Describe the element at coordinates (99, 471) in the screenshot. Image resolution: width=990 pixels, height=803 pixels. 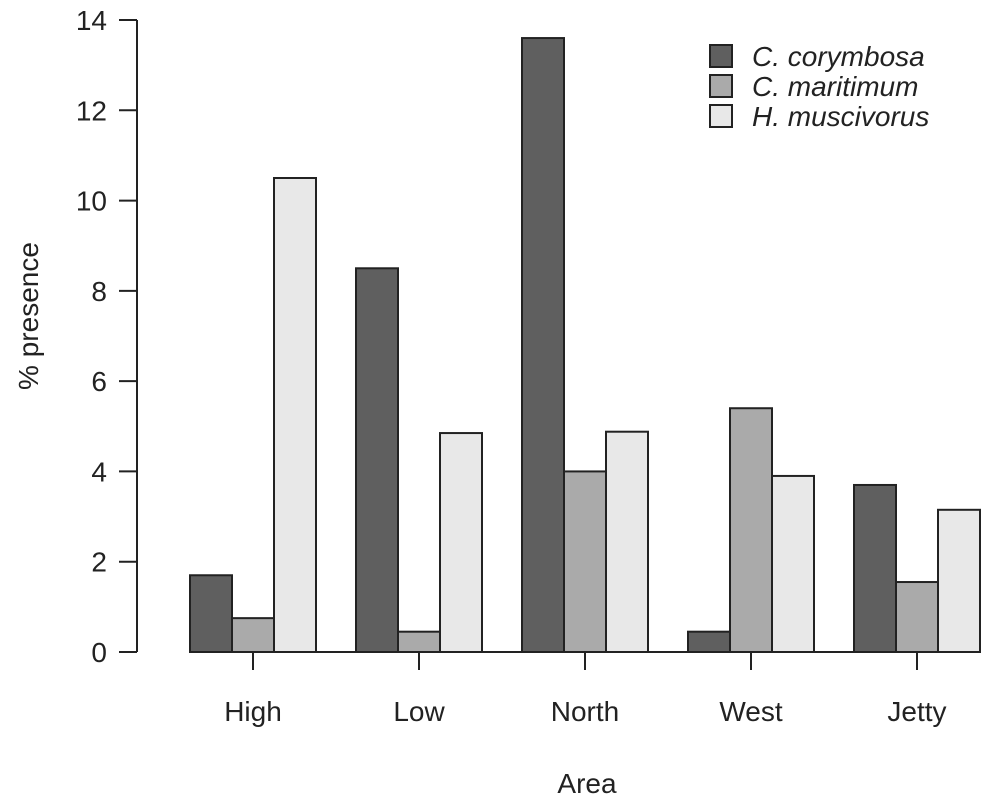
I see `y-tick-label: 4` at that location.